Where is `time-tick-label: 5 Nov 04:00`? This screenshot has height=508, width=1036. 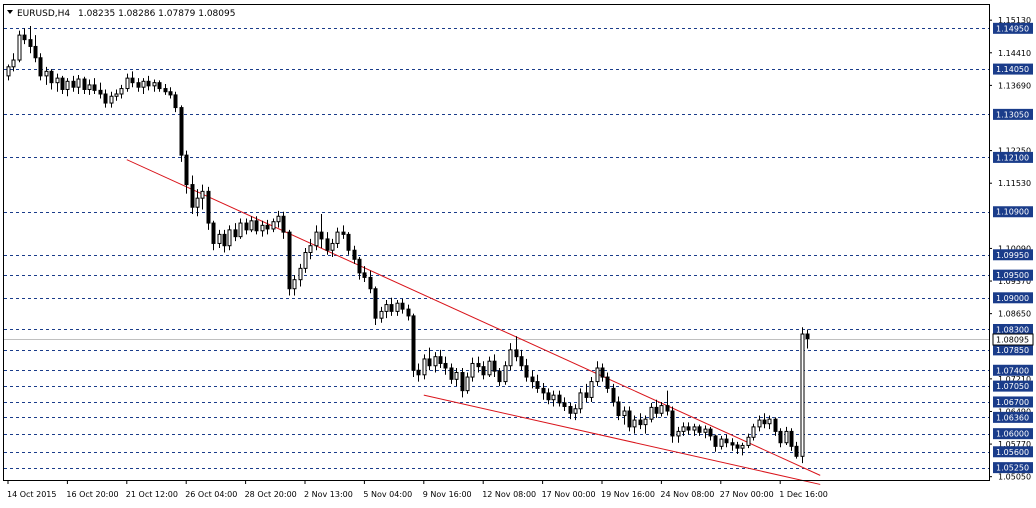
time-tick-label: 5 Nov 04:00 is located at coordinates (387, 494).